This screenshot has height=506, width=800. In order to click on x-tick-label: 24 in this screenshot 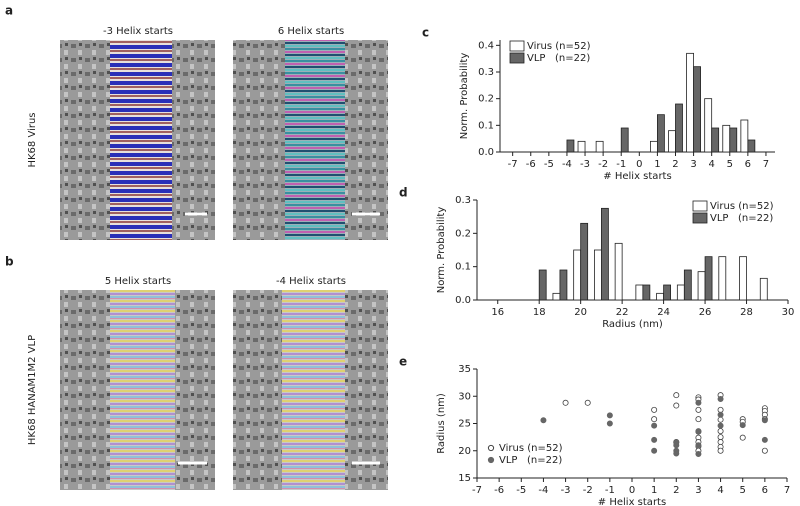, I will do `click(663, 312)`.